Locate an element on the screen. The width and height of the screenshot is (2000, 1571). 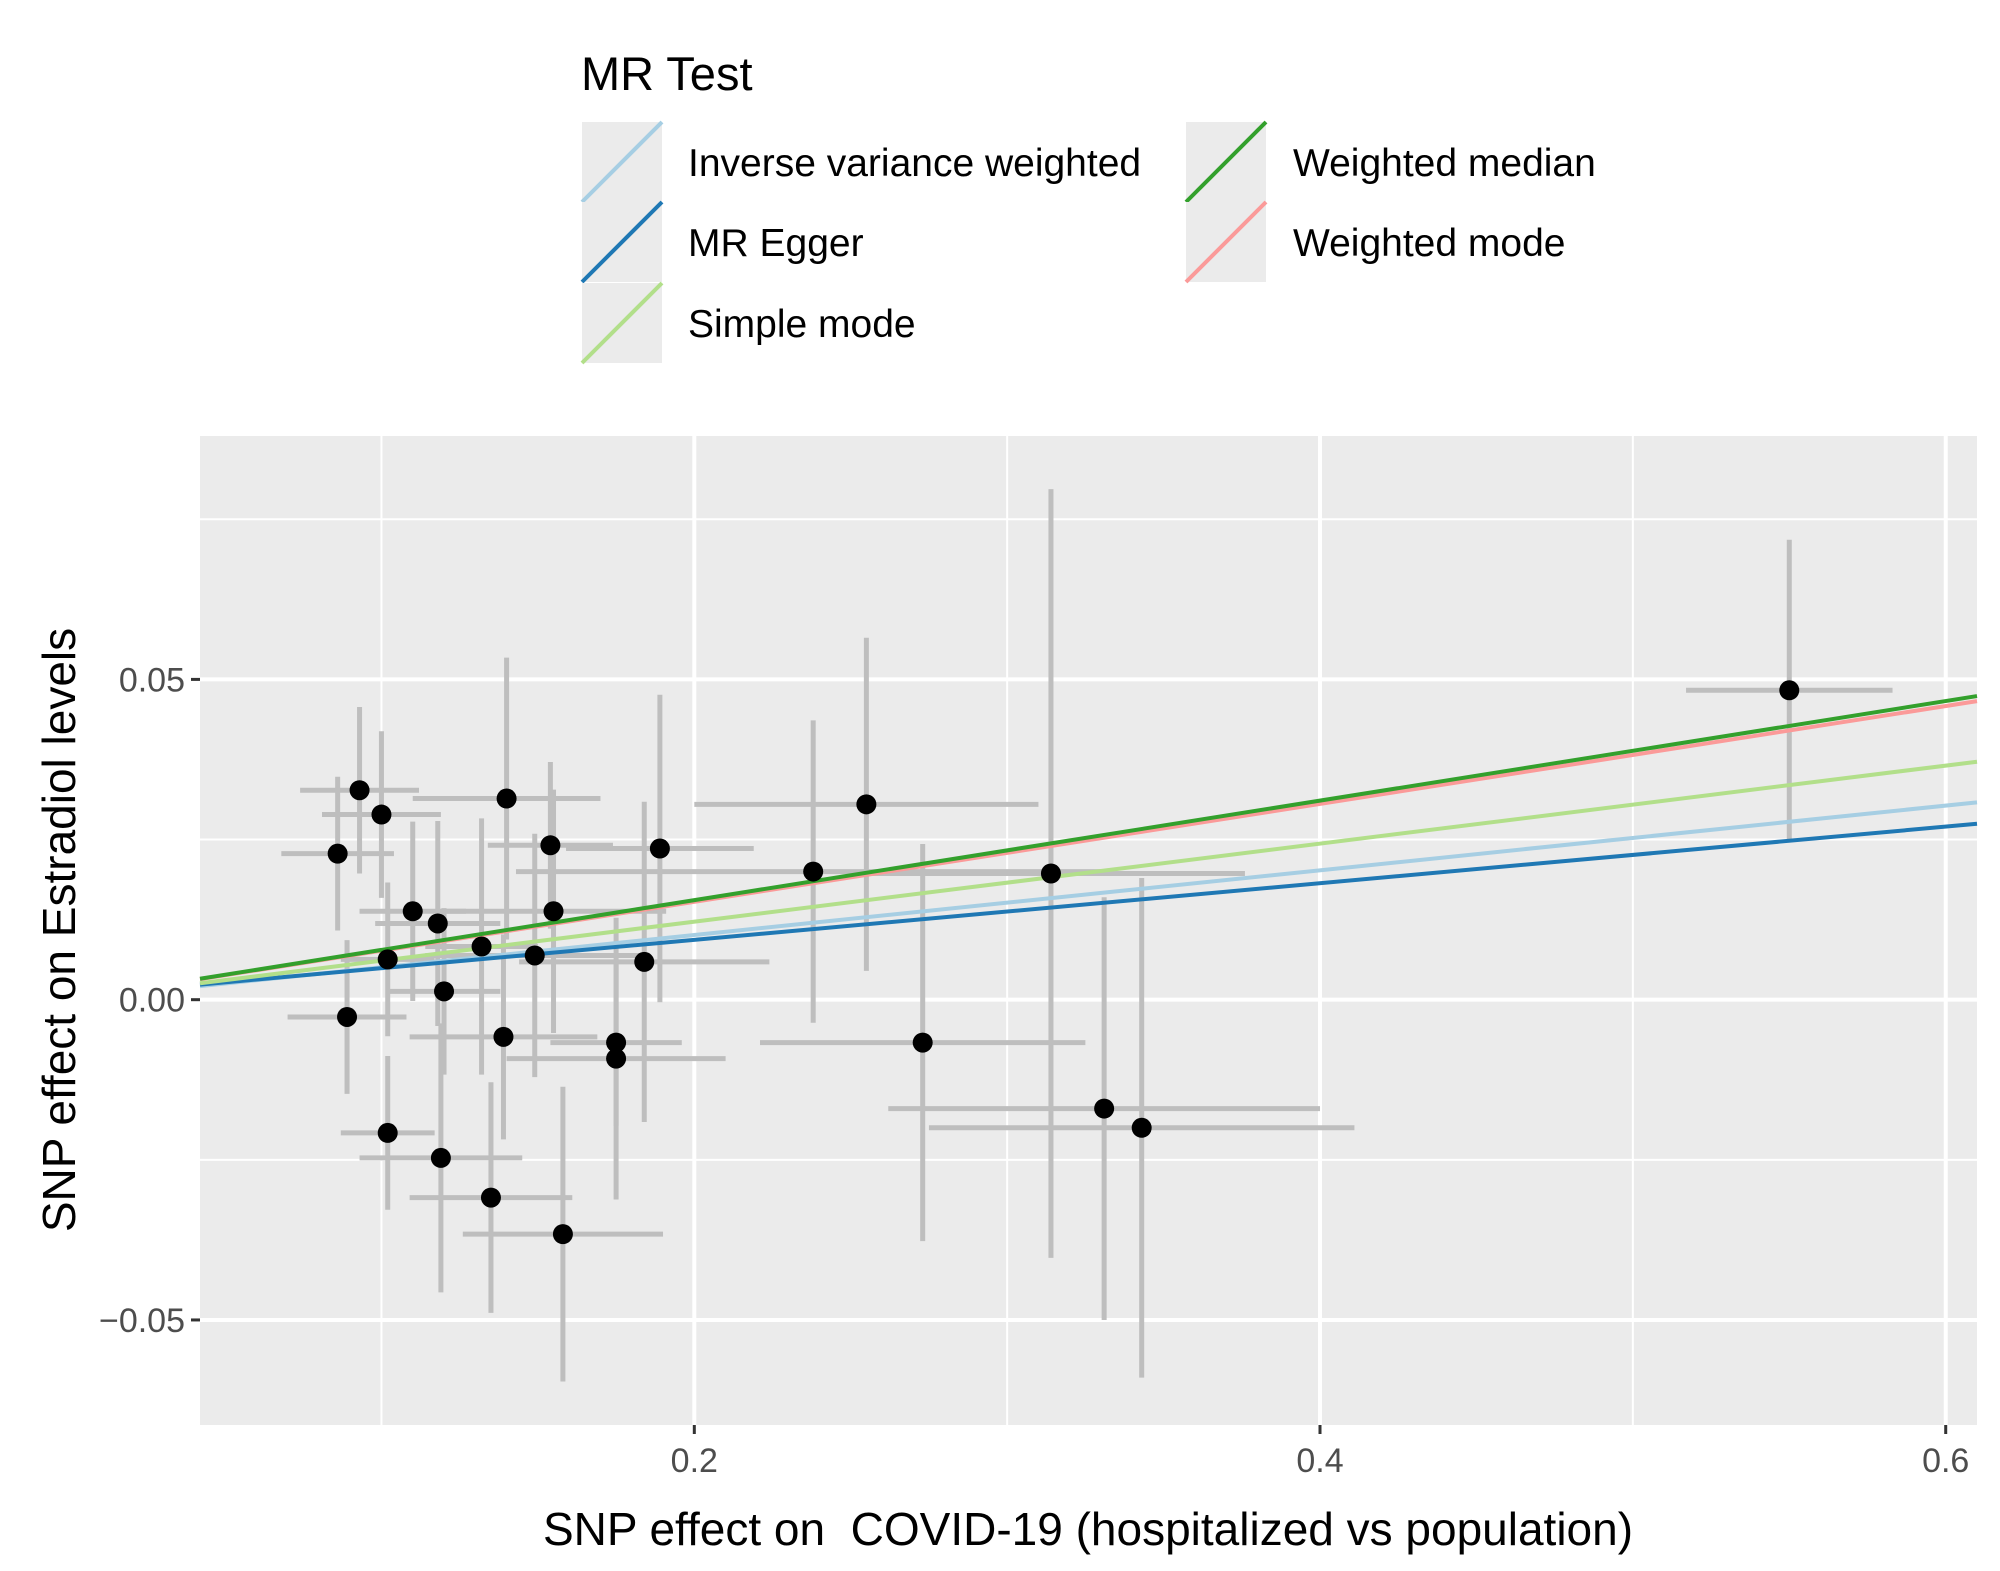
regression-line-simple-mode is located at coordinates (1088, 872).